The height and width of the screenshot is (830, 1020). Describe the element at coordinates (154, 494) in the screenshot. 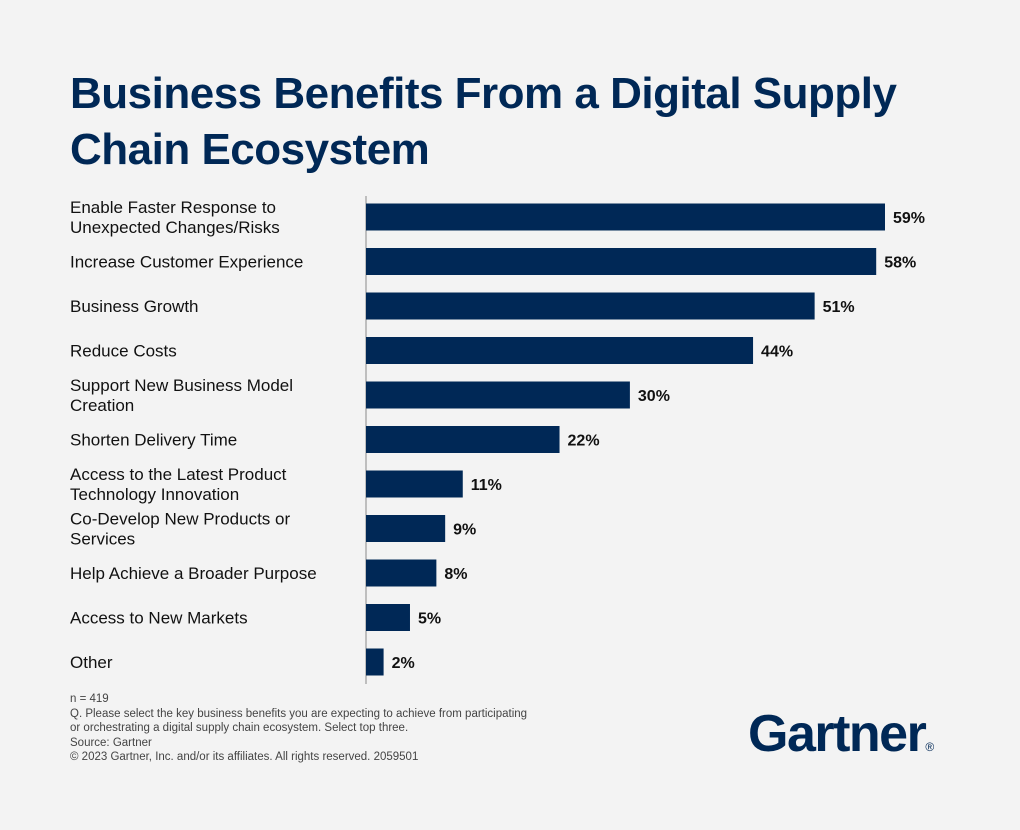

I see `category-label: Technology Innovation` at that location.